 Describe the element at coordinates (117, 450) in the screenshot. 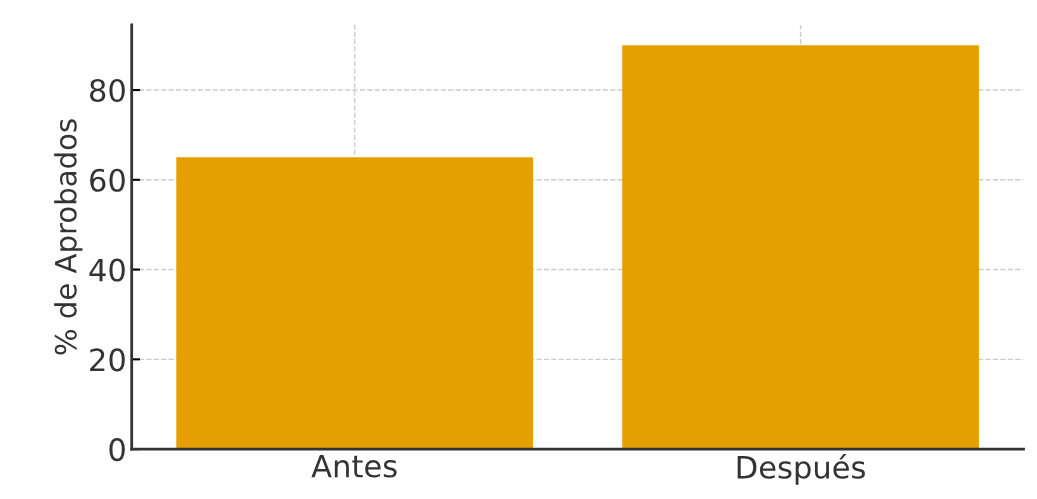

I see `y-tick-label: 0` at that location.